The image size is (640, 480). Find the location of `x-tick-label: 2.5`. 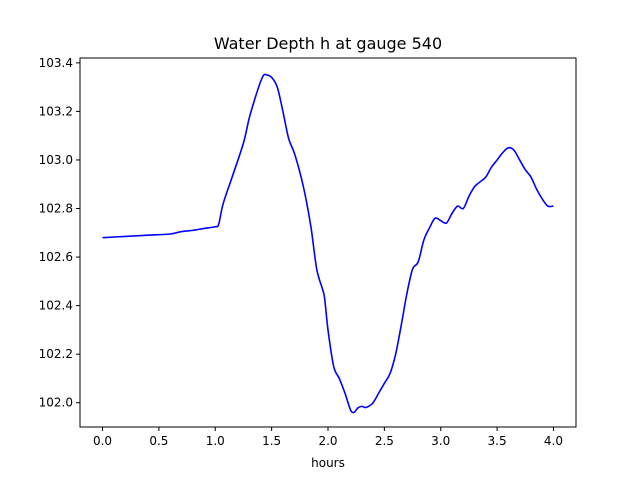

x-tick-label: 2.5 is located at coordinates (384, 441).